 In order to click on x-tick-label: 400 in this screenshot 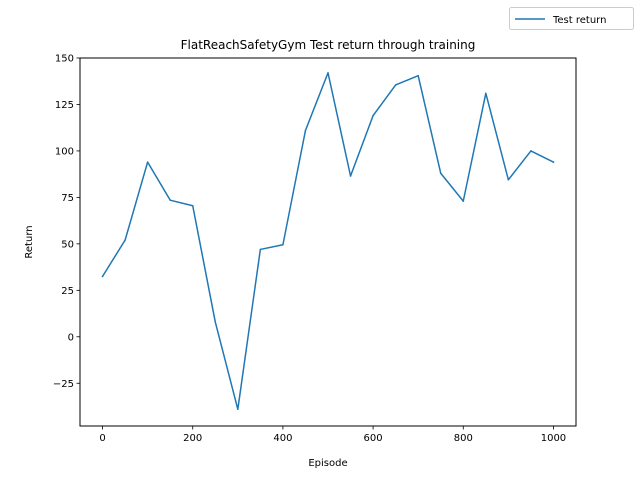, I will do `click(282, 438)`.